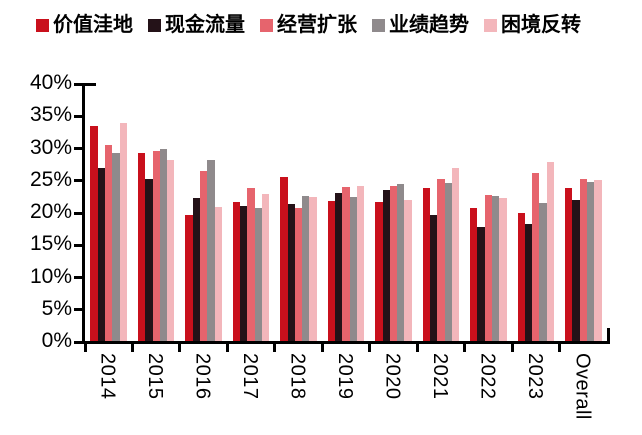 The height and width of the screenshot is (435, 642). What do you see at coordinates (346, 263) in the screenshot?
I see `bar-经营扩张-2019` at bounding box center [346, 263].